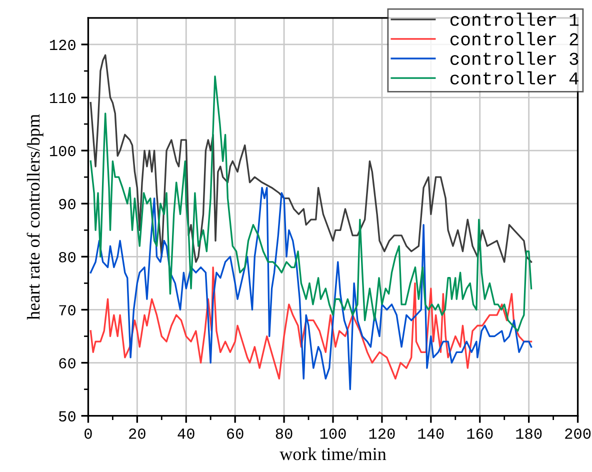 This screenshot has width=592, height=472. What do you see at coordinates (67, 363) in the screenshot?
I see `y-tick-label: 60` at bounding box center [67, 363].